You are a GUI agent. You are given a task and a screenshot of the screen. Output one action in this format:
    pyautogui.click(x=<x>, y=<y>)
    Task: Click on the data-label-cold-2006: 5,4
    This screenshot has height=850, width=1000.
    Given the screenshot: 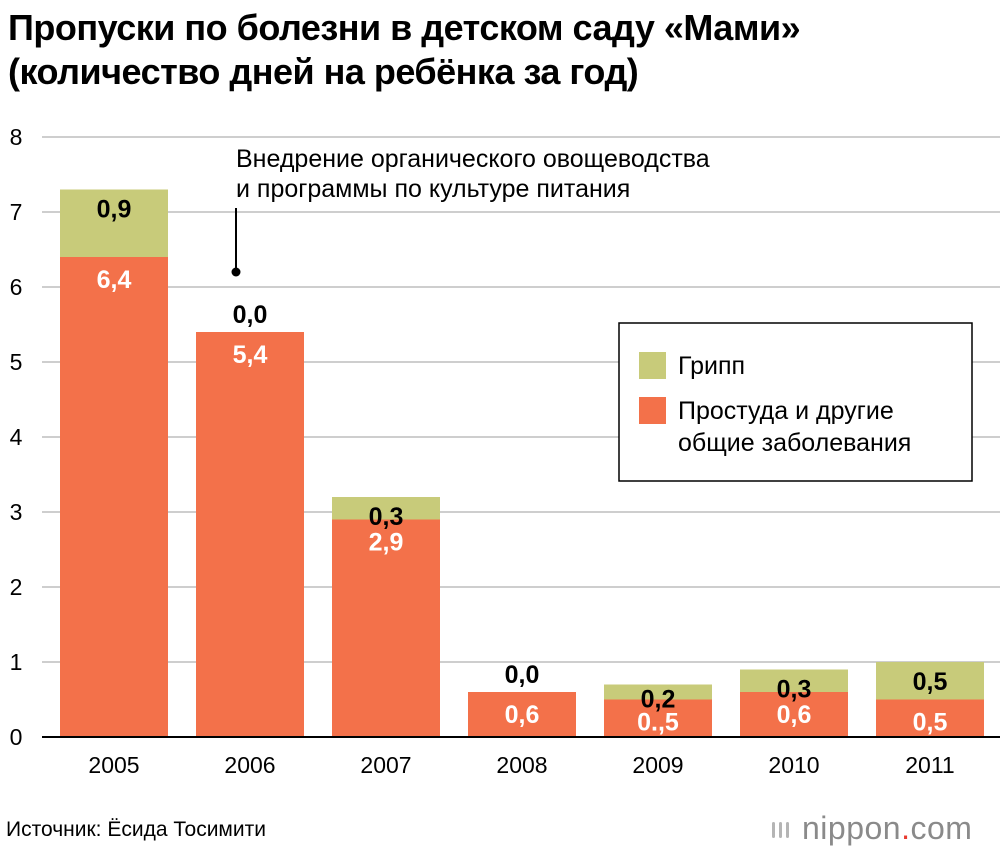 What is the action you would take?
    pyautogui.click(x=250, y=355)
    